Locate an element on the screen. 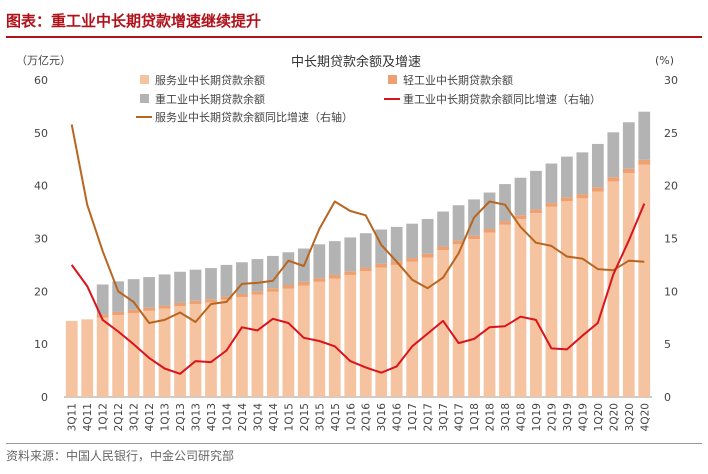  x-tick-label: 4Q12 is located at coordinates (150, 417).